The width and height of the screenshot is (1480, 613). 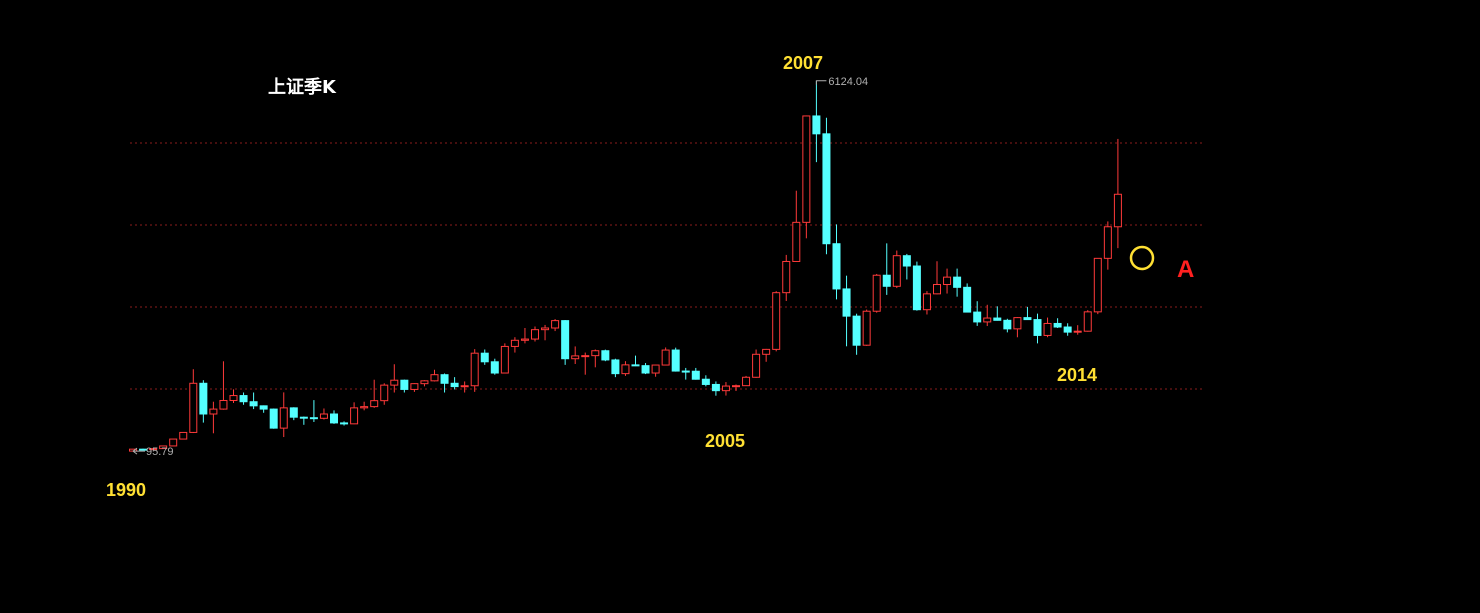 What do you see at coordinates (302, 87) in the screenshot?
I see `chart-title: 上证季K` at bounding box center [302, 87].